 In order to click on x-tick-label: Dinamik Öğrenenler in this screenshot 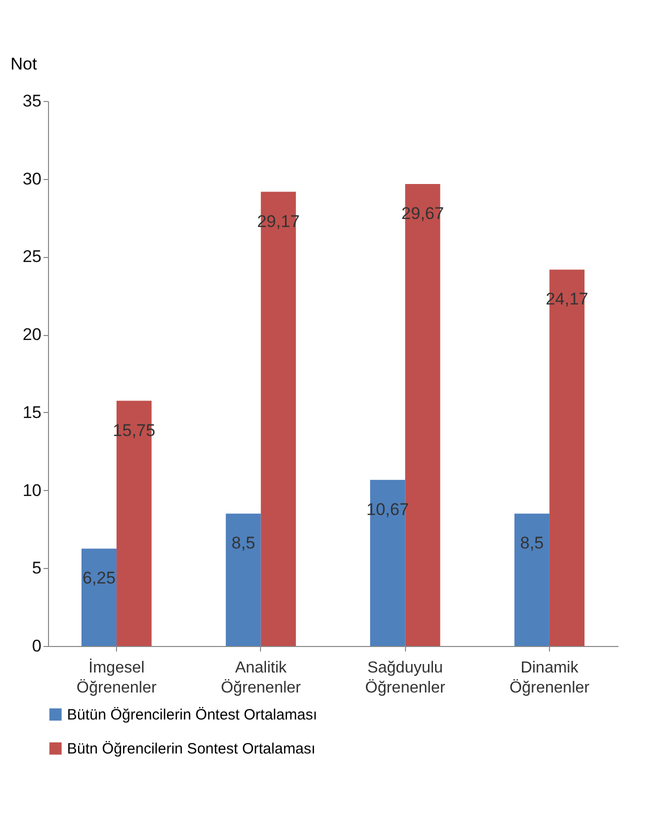, I will do `click(549, 678)`.